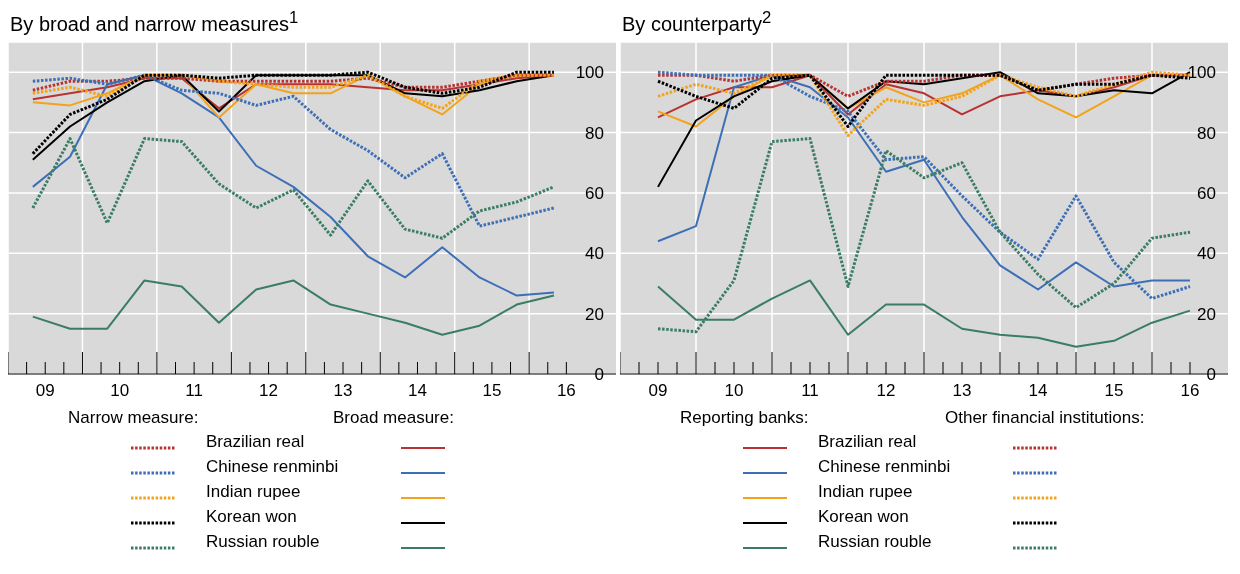 The image size is (1240, 574). Describe the element at coordinates (154, 22) in the screenshot. I see `chart-title: By broad and narrow measures$^{1}$` at that location.